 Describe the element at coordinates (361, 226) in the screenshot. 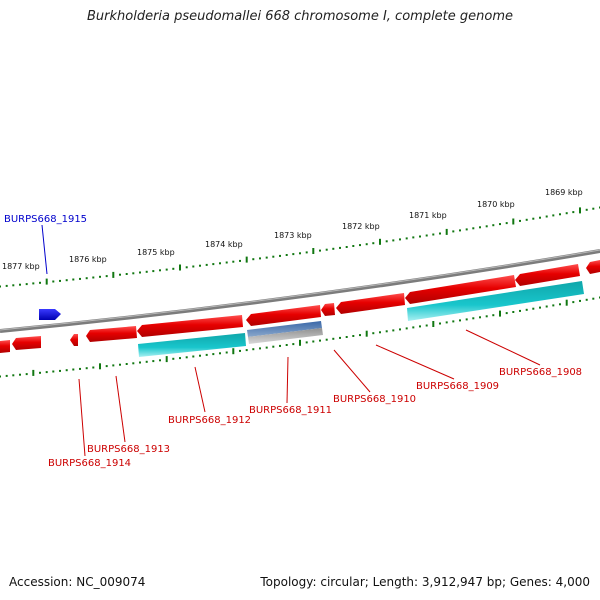

I see `kbp-label: 1872 kbp` at that location.